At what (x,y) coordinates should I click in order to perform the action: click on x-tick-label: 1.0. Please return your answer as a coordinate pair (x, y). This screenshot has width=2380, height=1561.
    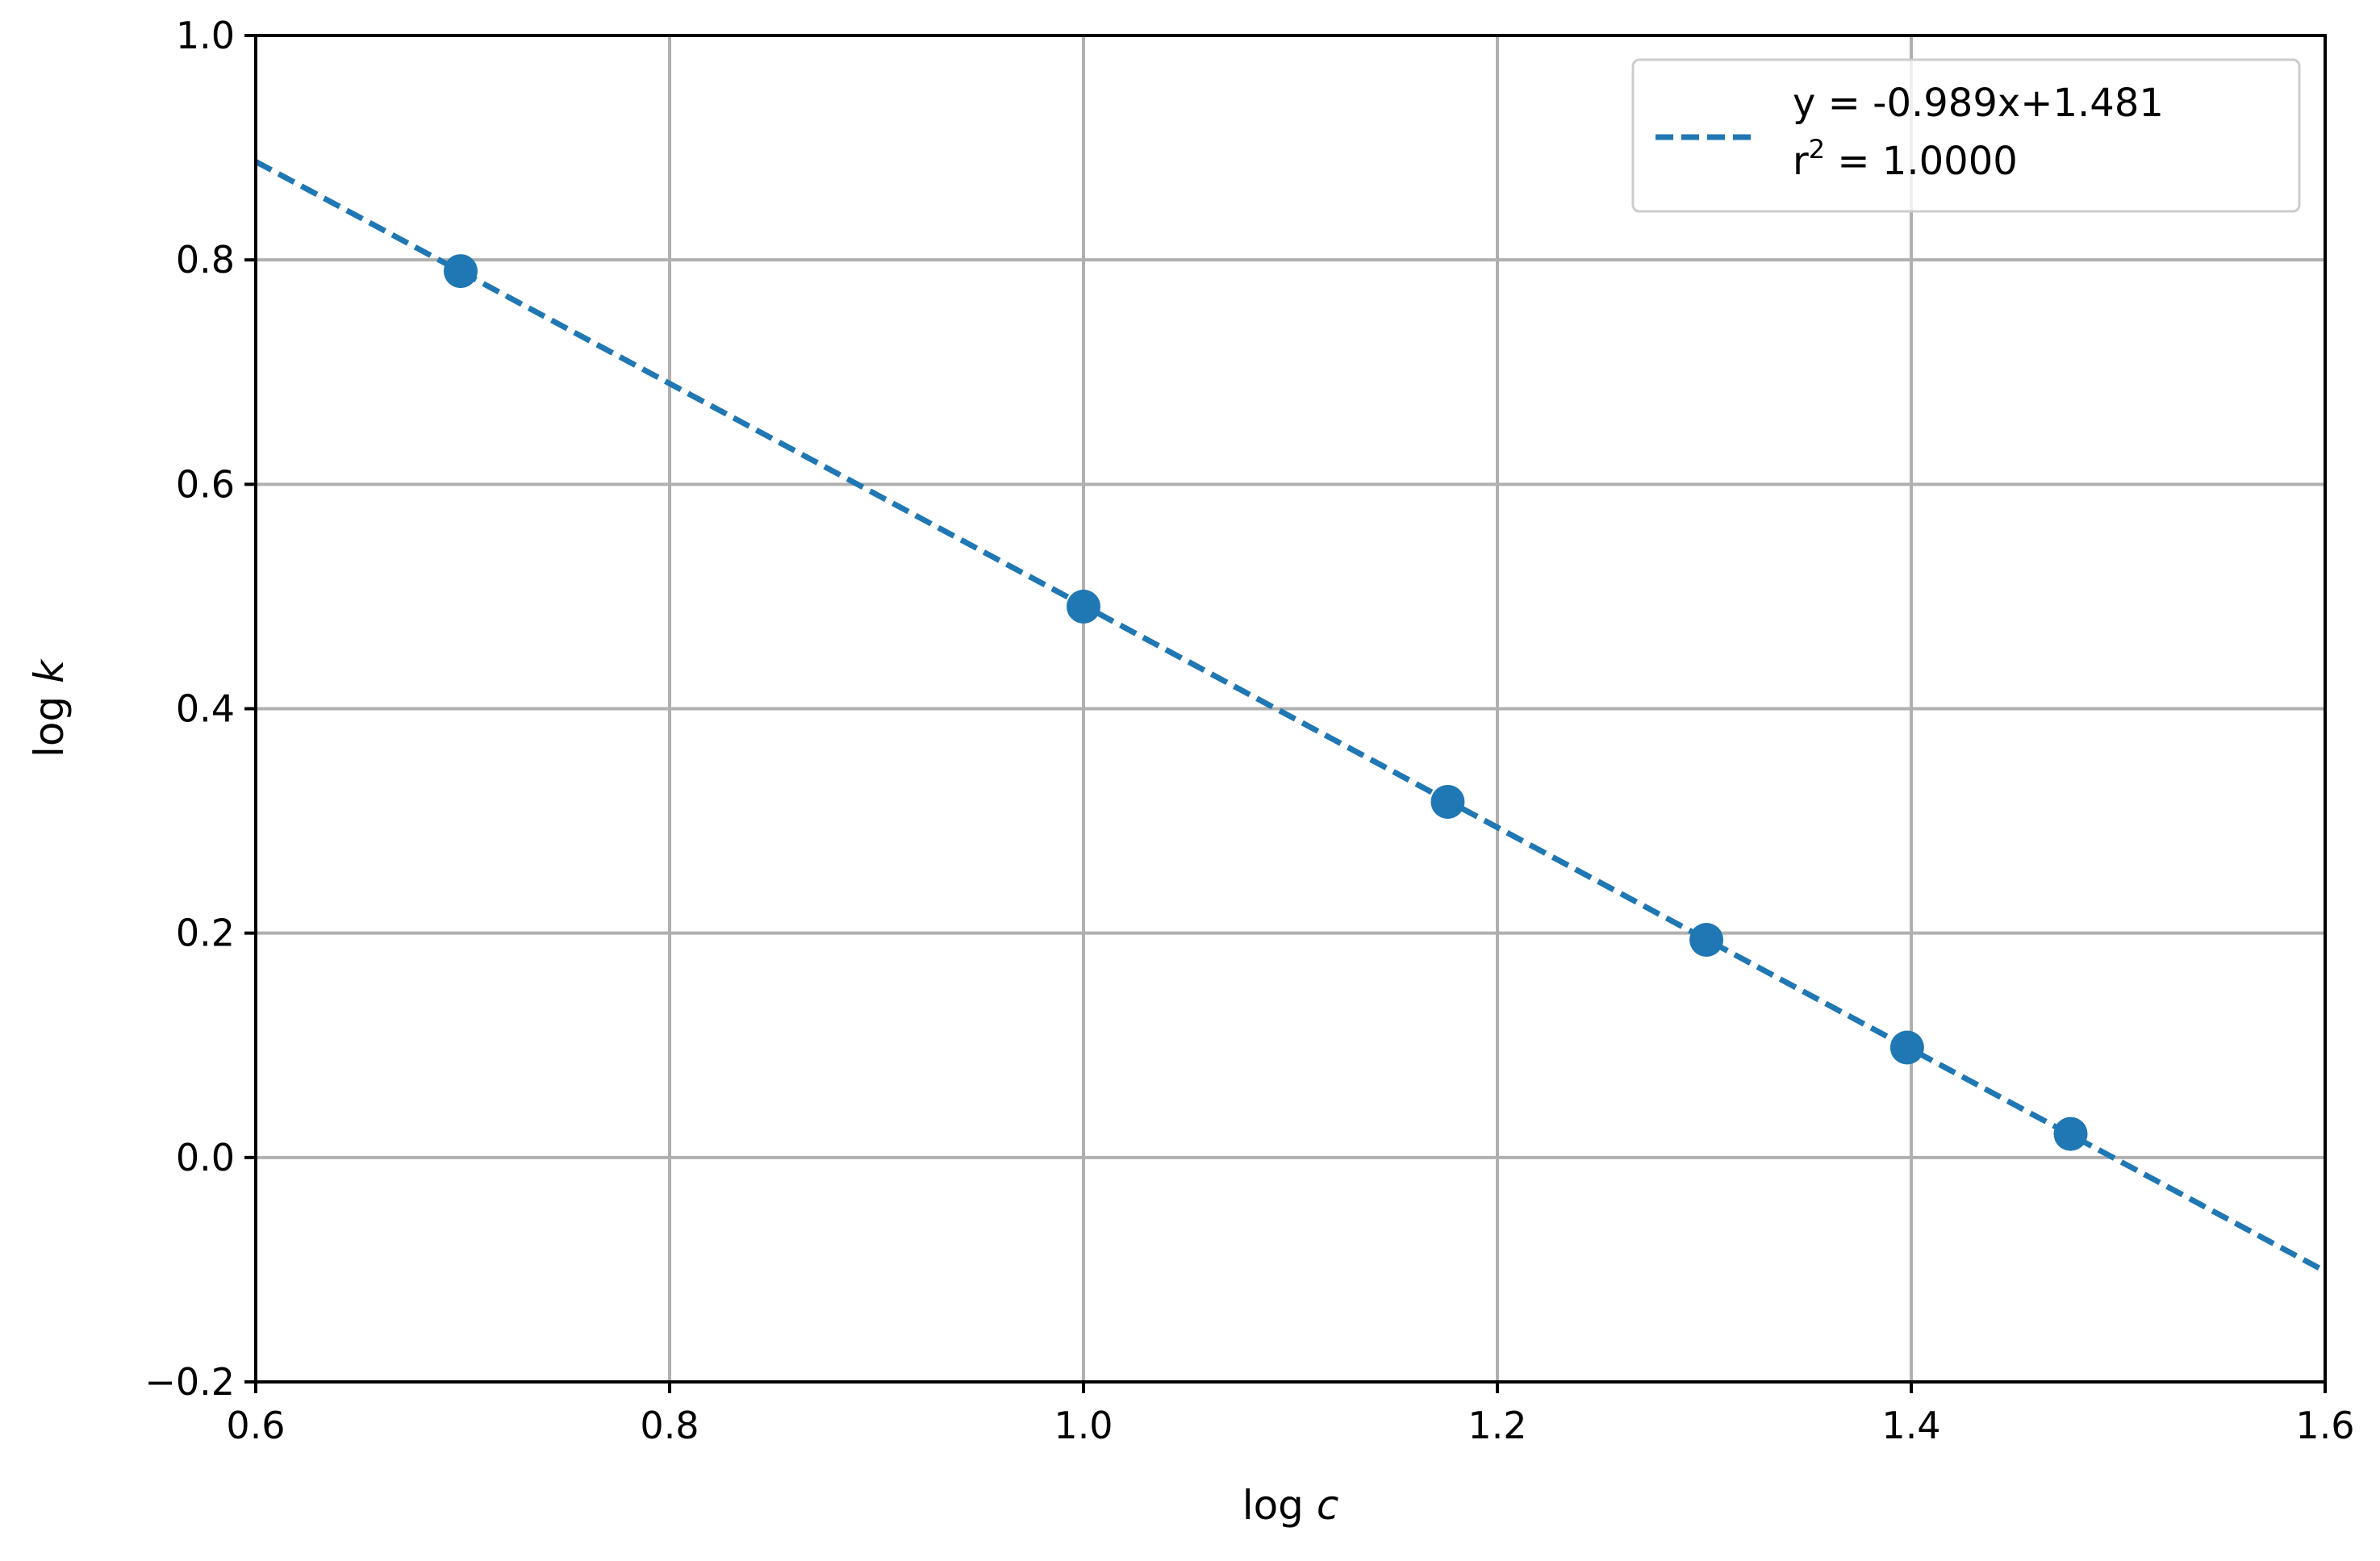
    Looking at the image, I should click on (1083, 1425).